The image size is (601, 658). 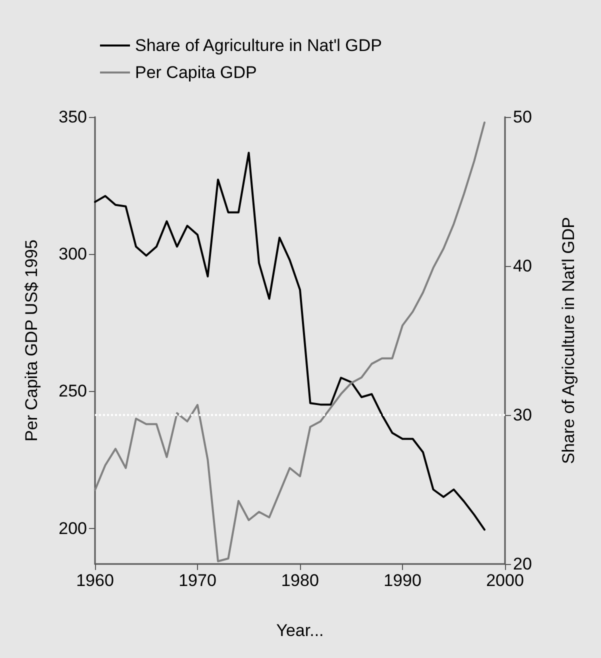 I want to click on legend-label: Per Capita GDP, so click(x=196, y=72).